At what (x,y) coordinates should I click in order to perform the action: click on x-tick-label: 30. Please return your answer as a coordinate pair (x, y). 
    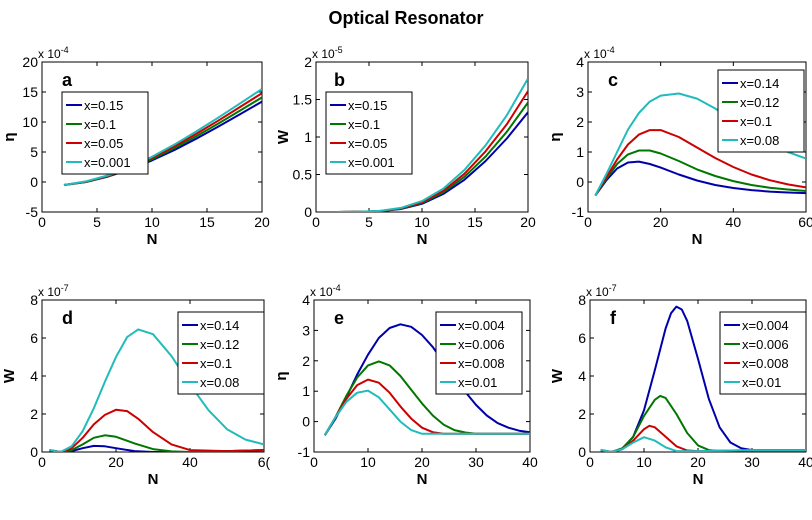
    Looking at the image, I should click on (476, 462).